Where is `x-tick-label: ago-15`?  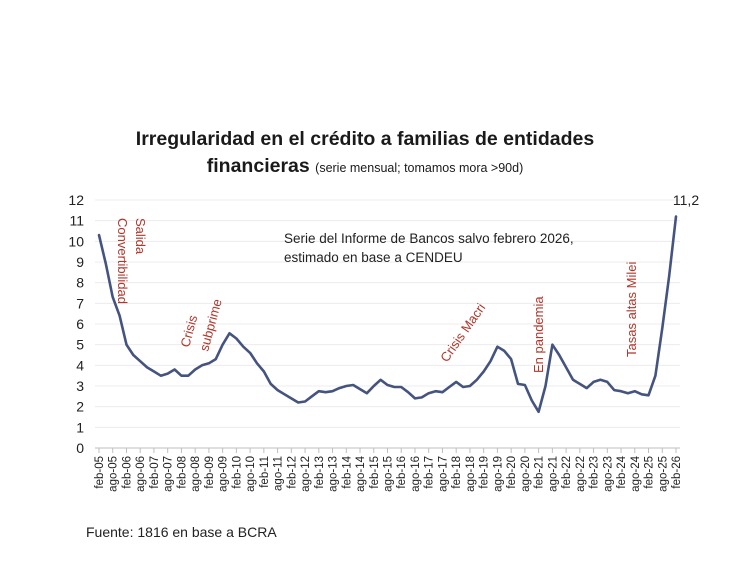 x-tick-label: ago-15 is located at coordinates (389, 474).